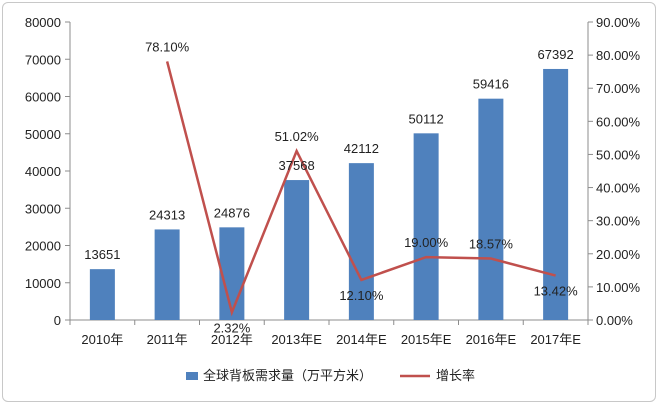 The image size is (660, 406). Describe the element at coordinates (43, 134) in the screenshot. I see `left-tick-label: 50000` at that location.